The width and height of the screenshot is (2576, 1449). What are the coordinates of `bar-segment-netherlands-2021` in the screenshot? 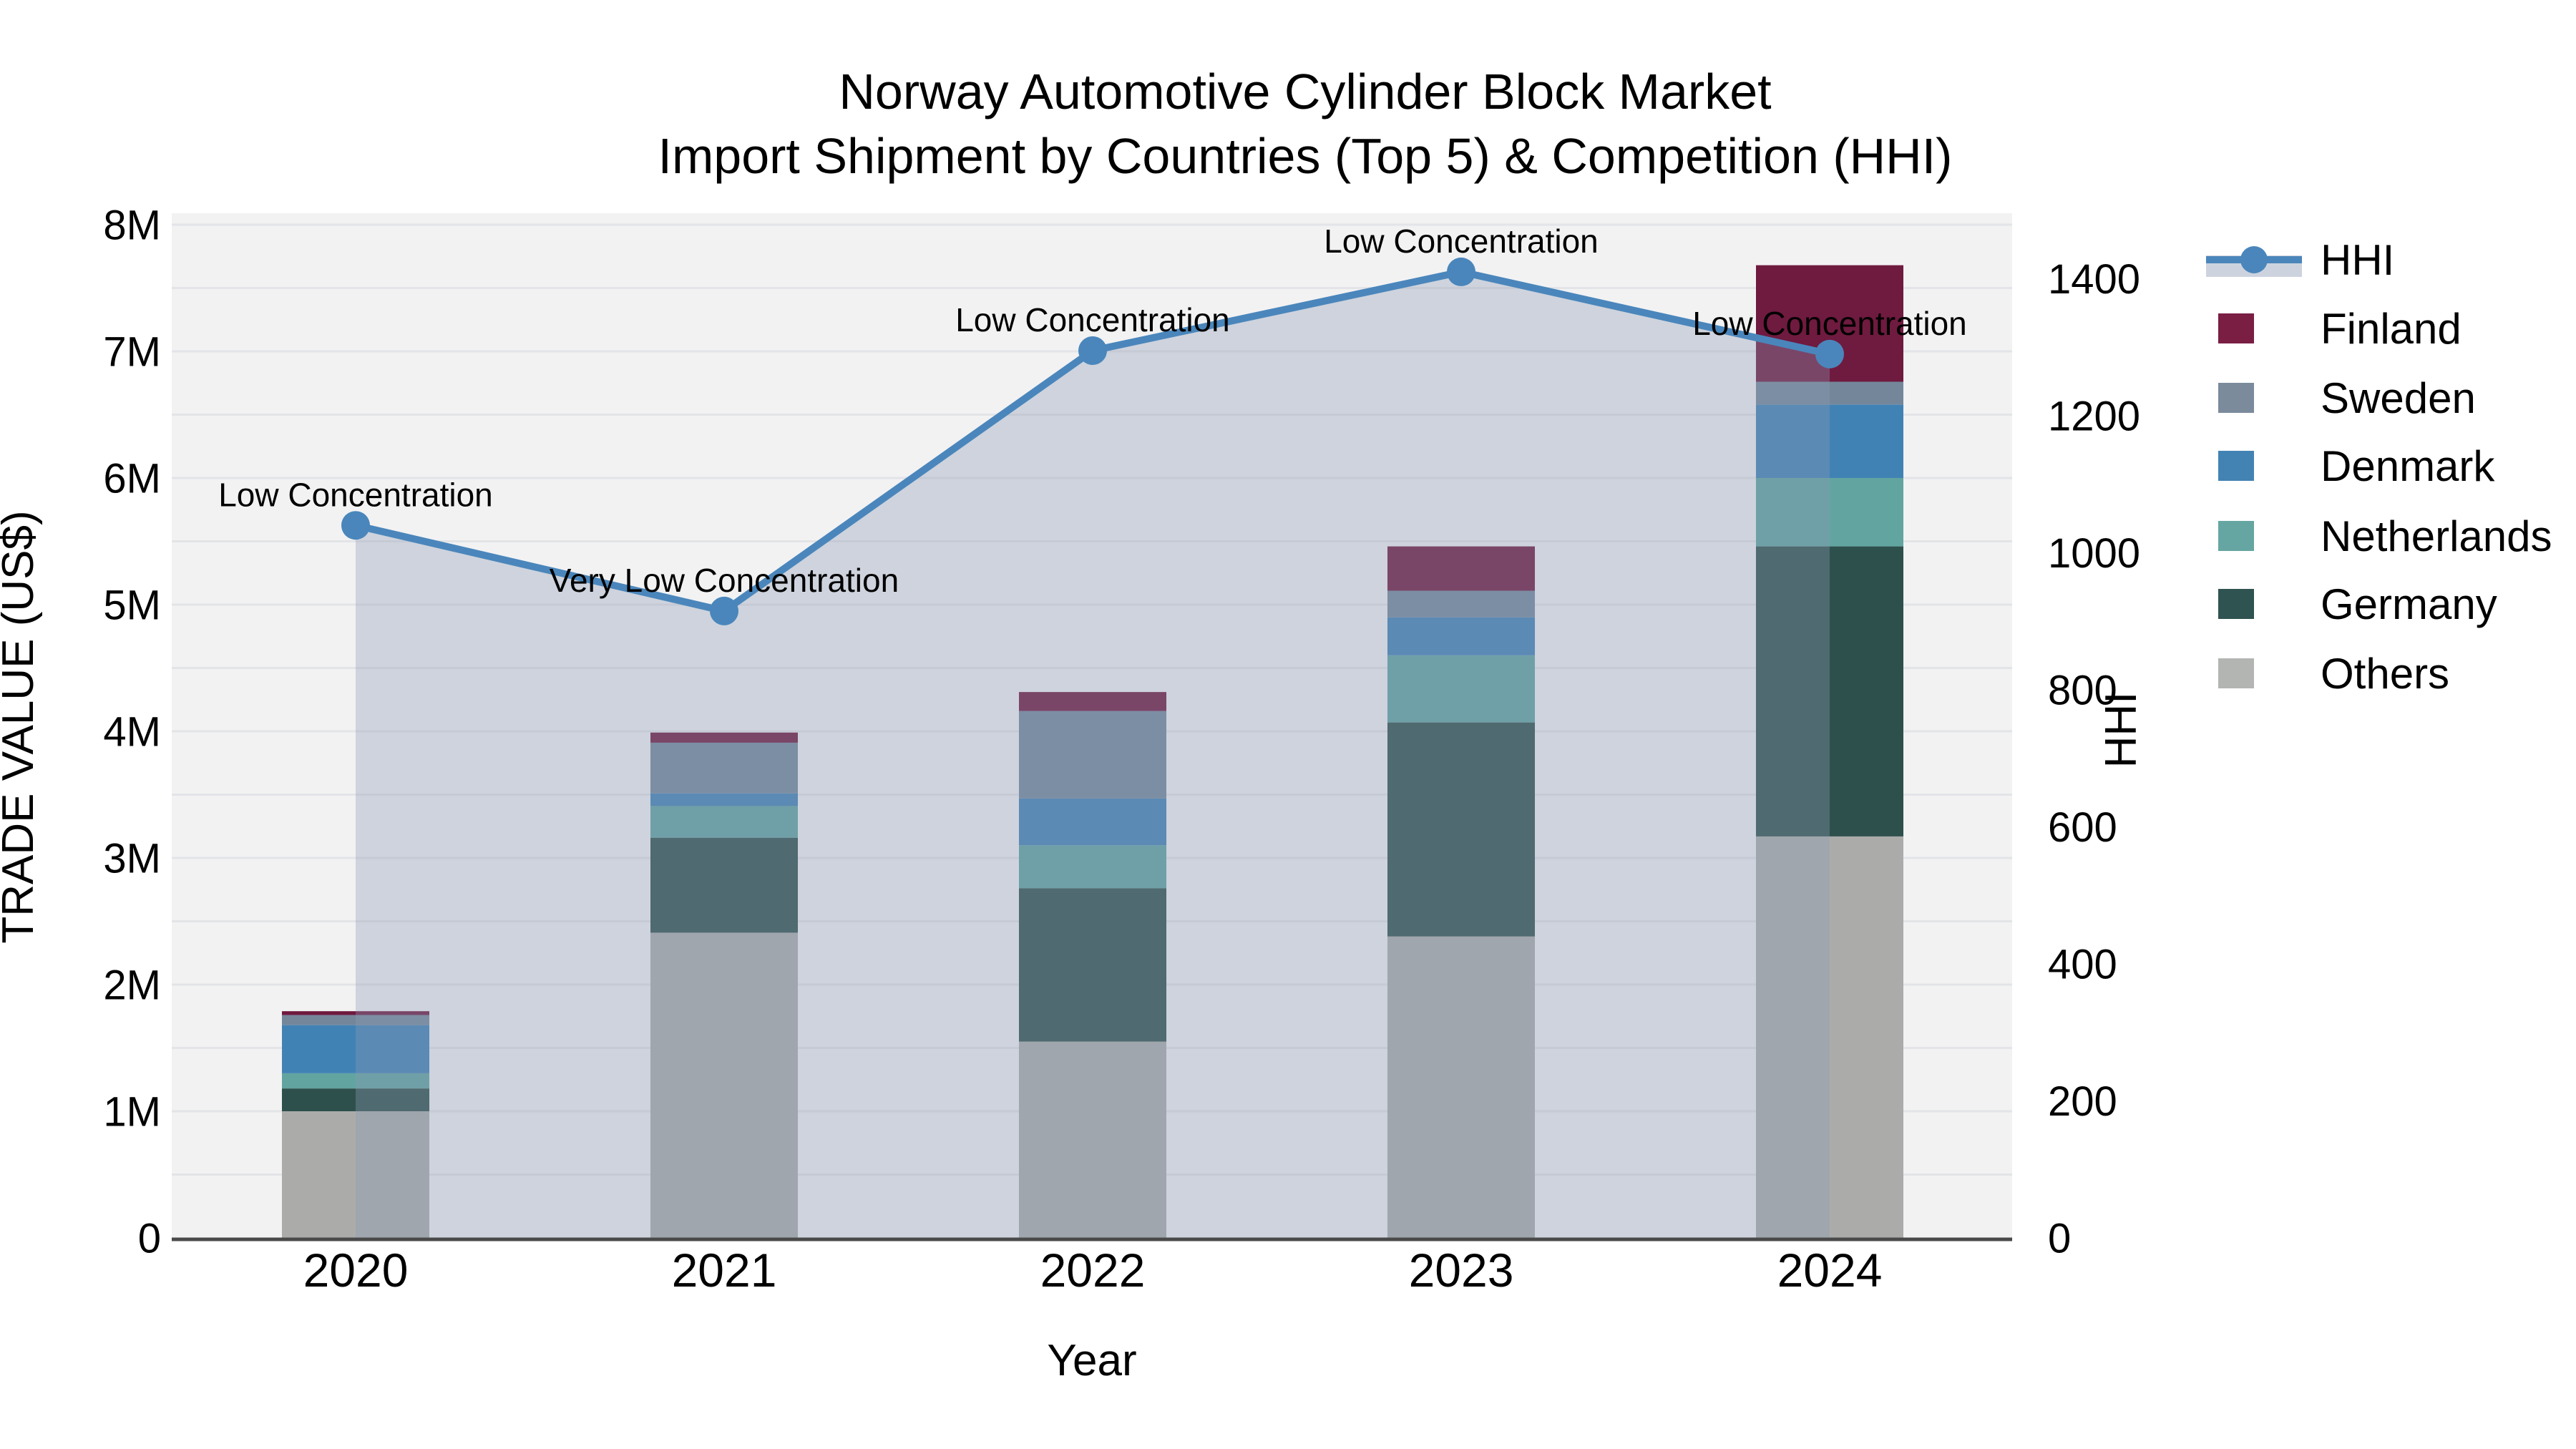 It's located at (724, 822).